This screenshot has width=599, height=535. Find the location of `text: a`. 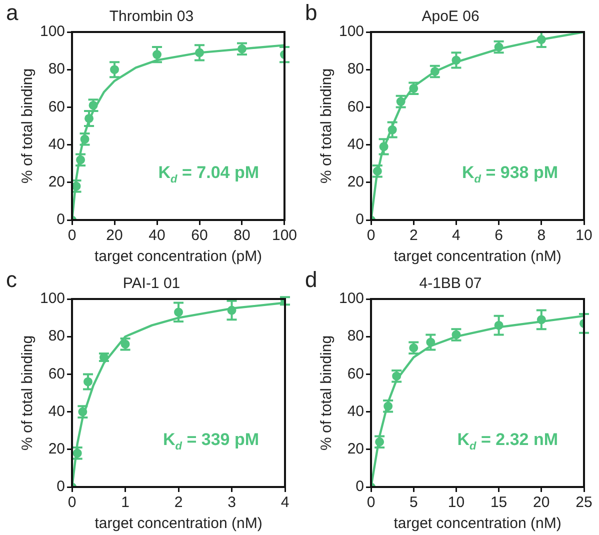

text: a is located at coordinates (12, 13).